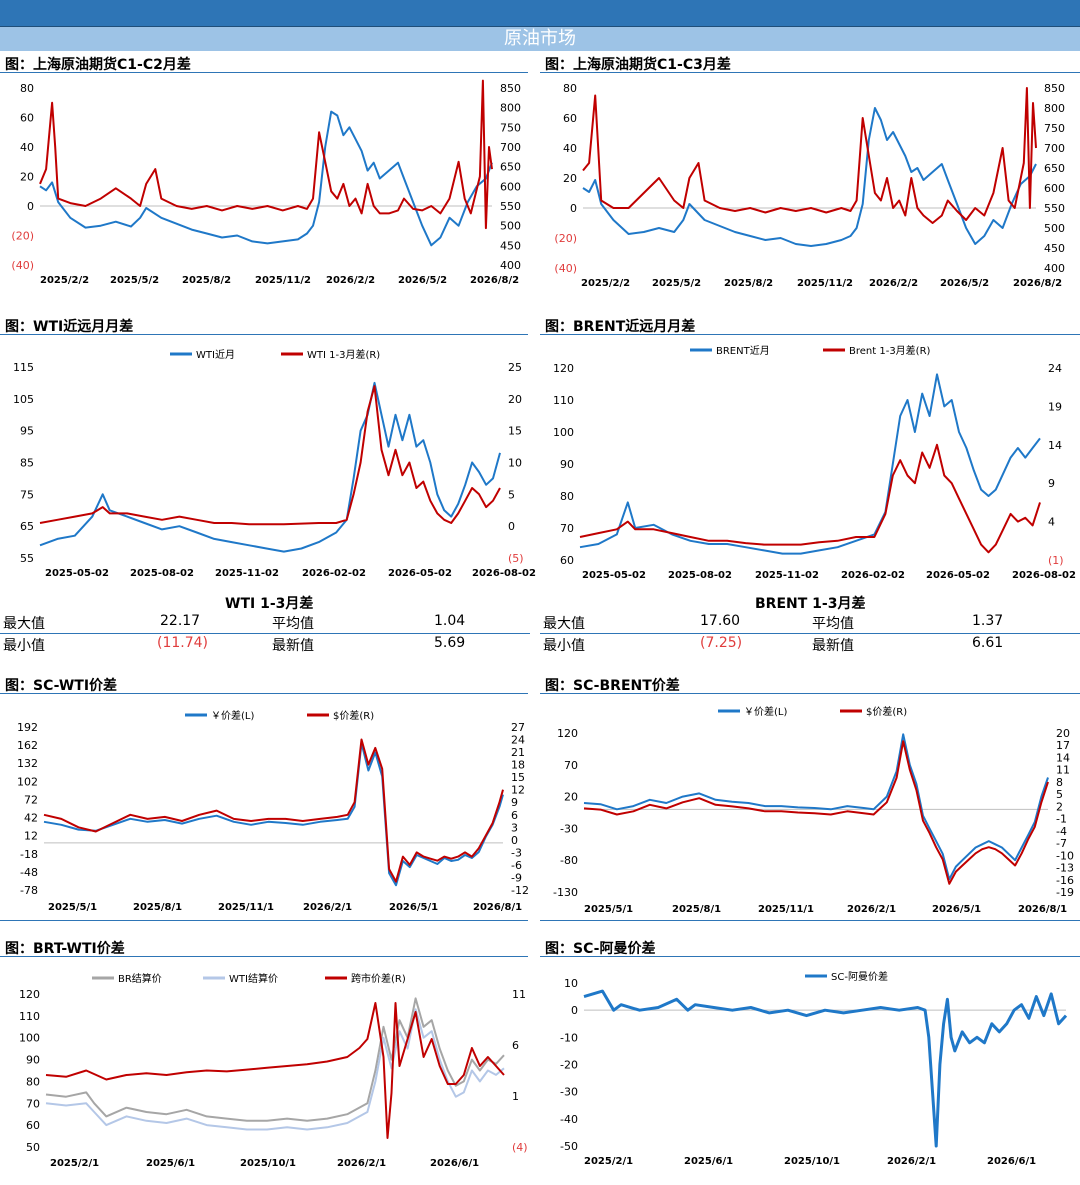 This screenshot has height=1185, width=1080. I want to click on y2-tick-label: 0, so click(514, 840).